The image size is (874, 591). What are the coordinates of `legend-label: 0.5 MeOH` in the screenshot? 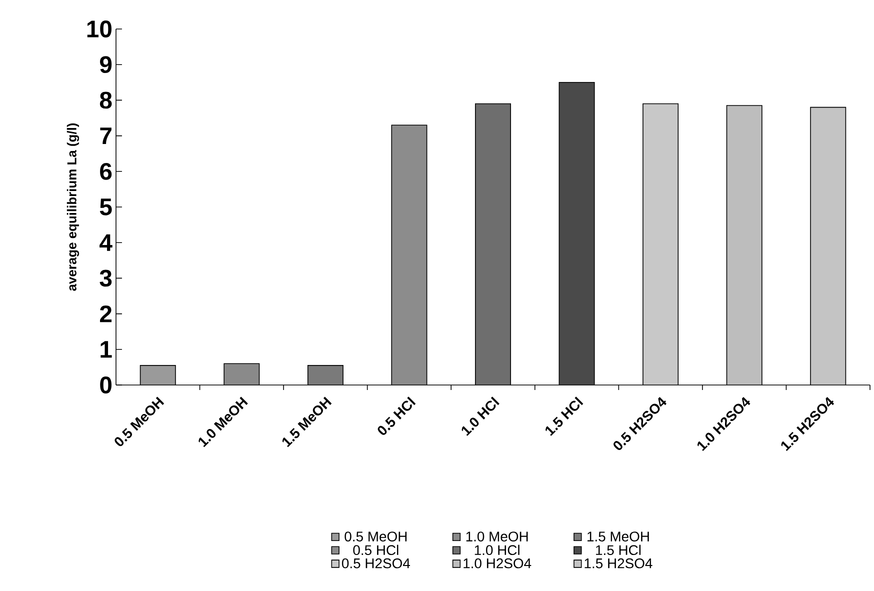 It's located at (375, 537).